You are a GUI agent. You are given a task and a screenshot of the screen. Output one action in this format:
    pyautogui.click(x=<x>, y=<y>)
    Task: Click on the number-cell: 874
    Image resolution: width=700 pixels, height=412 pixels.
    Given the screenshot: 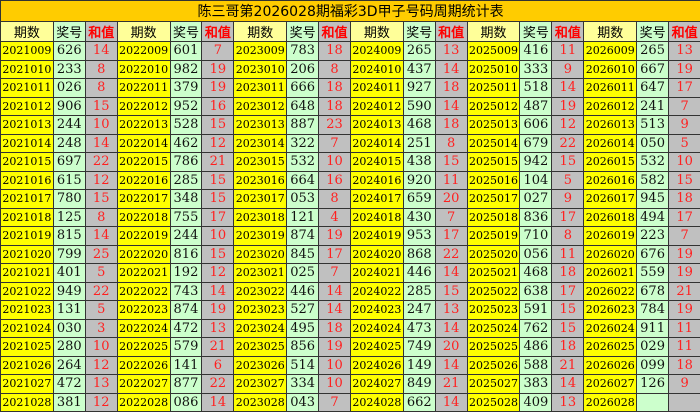 What is the action you would take?
    pyautogui.click(x=186, y=310)
    